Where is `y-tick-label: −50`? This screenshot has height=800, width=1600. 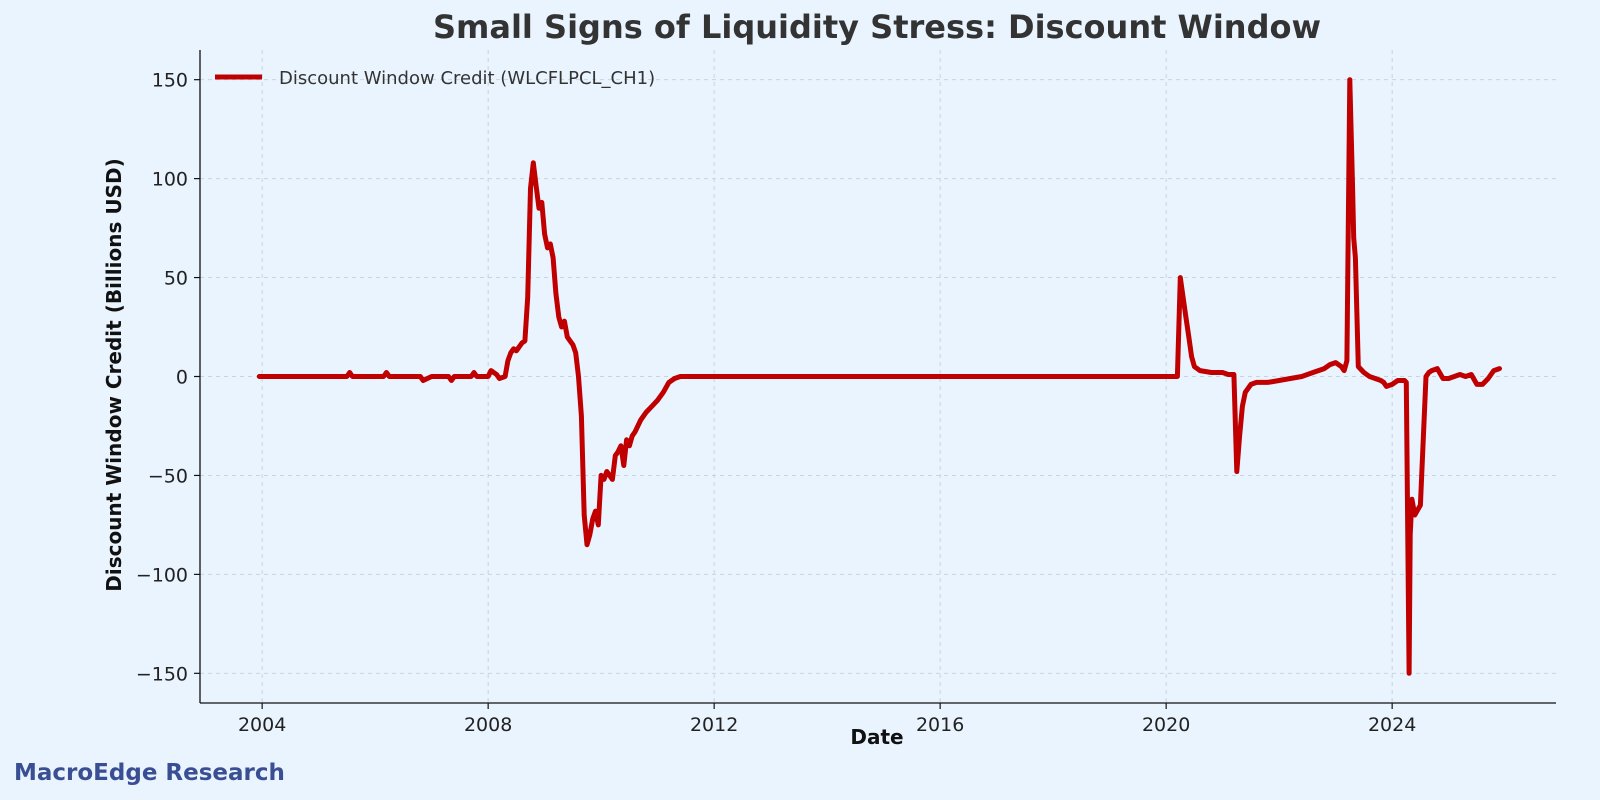 y-tick-label: −50 is located at coordinates (168, 476).